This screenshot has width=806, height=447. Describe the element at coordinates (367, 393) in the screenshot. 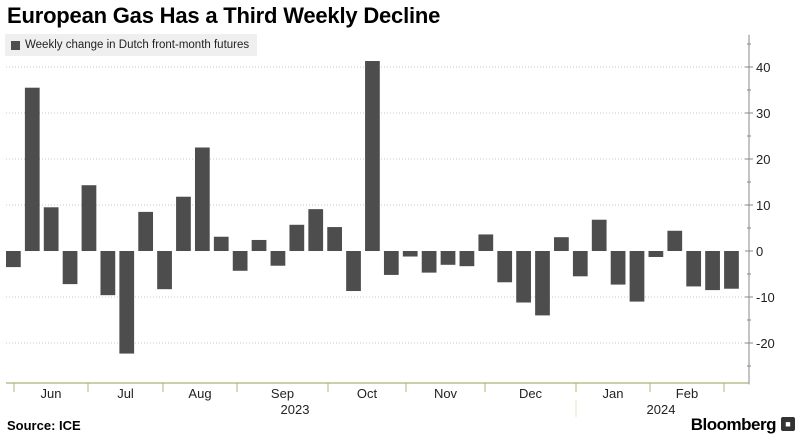

I see `x-month-label: Oct` at that location.